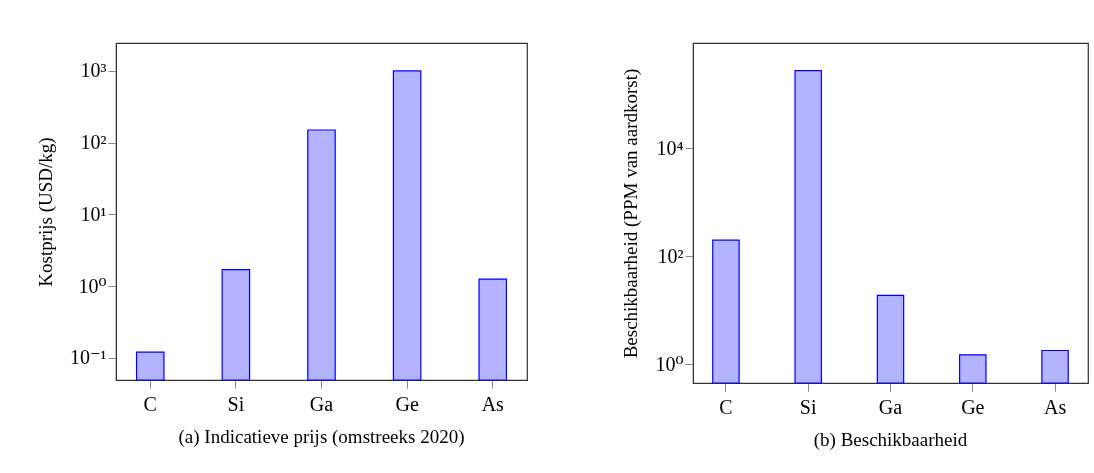  Describe the element at coordinates (93, 213) in the screenshot. I see `y-tick-label: 10¹` at that location.